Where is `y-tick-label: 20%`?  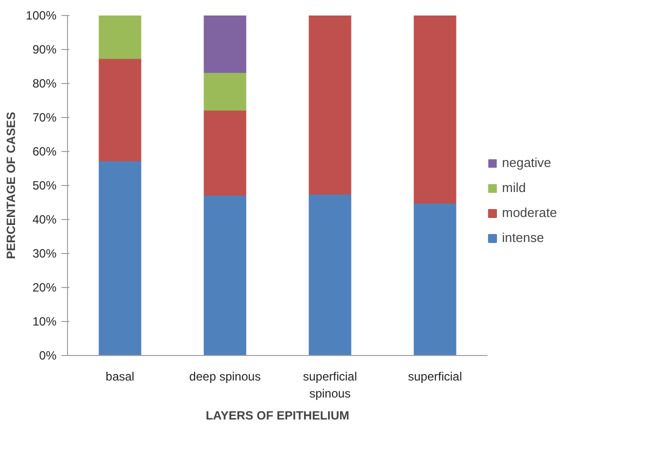 y-tick-label: 20% is located at coordinates (44, 287).